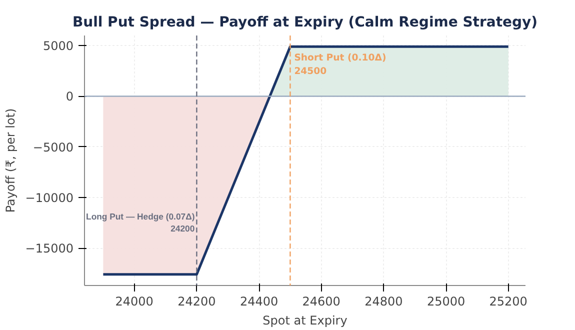 The height and width of the screenshot is (330, 575). Describe the element at coordinates (70, 97) in the screenshot. I see `y-tick-label: 0` at that location.